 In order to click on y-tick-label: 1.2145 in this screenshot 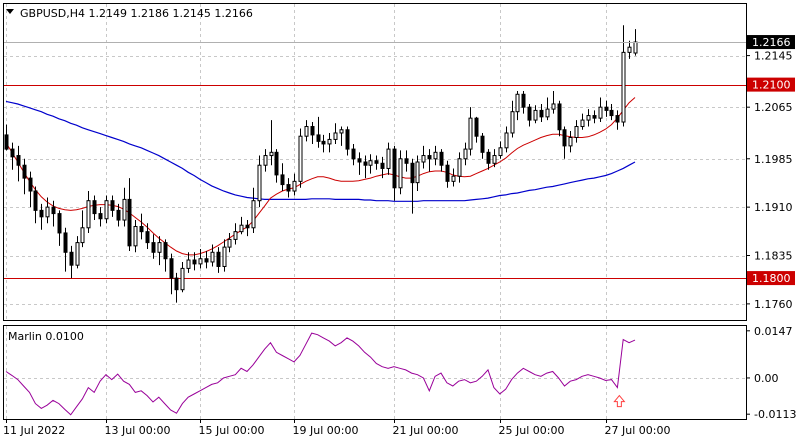, I will do `click(773, 56)`.